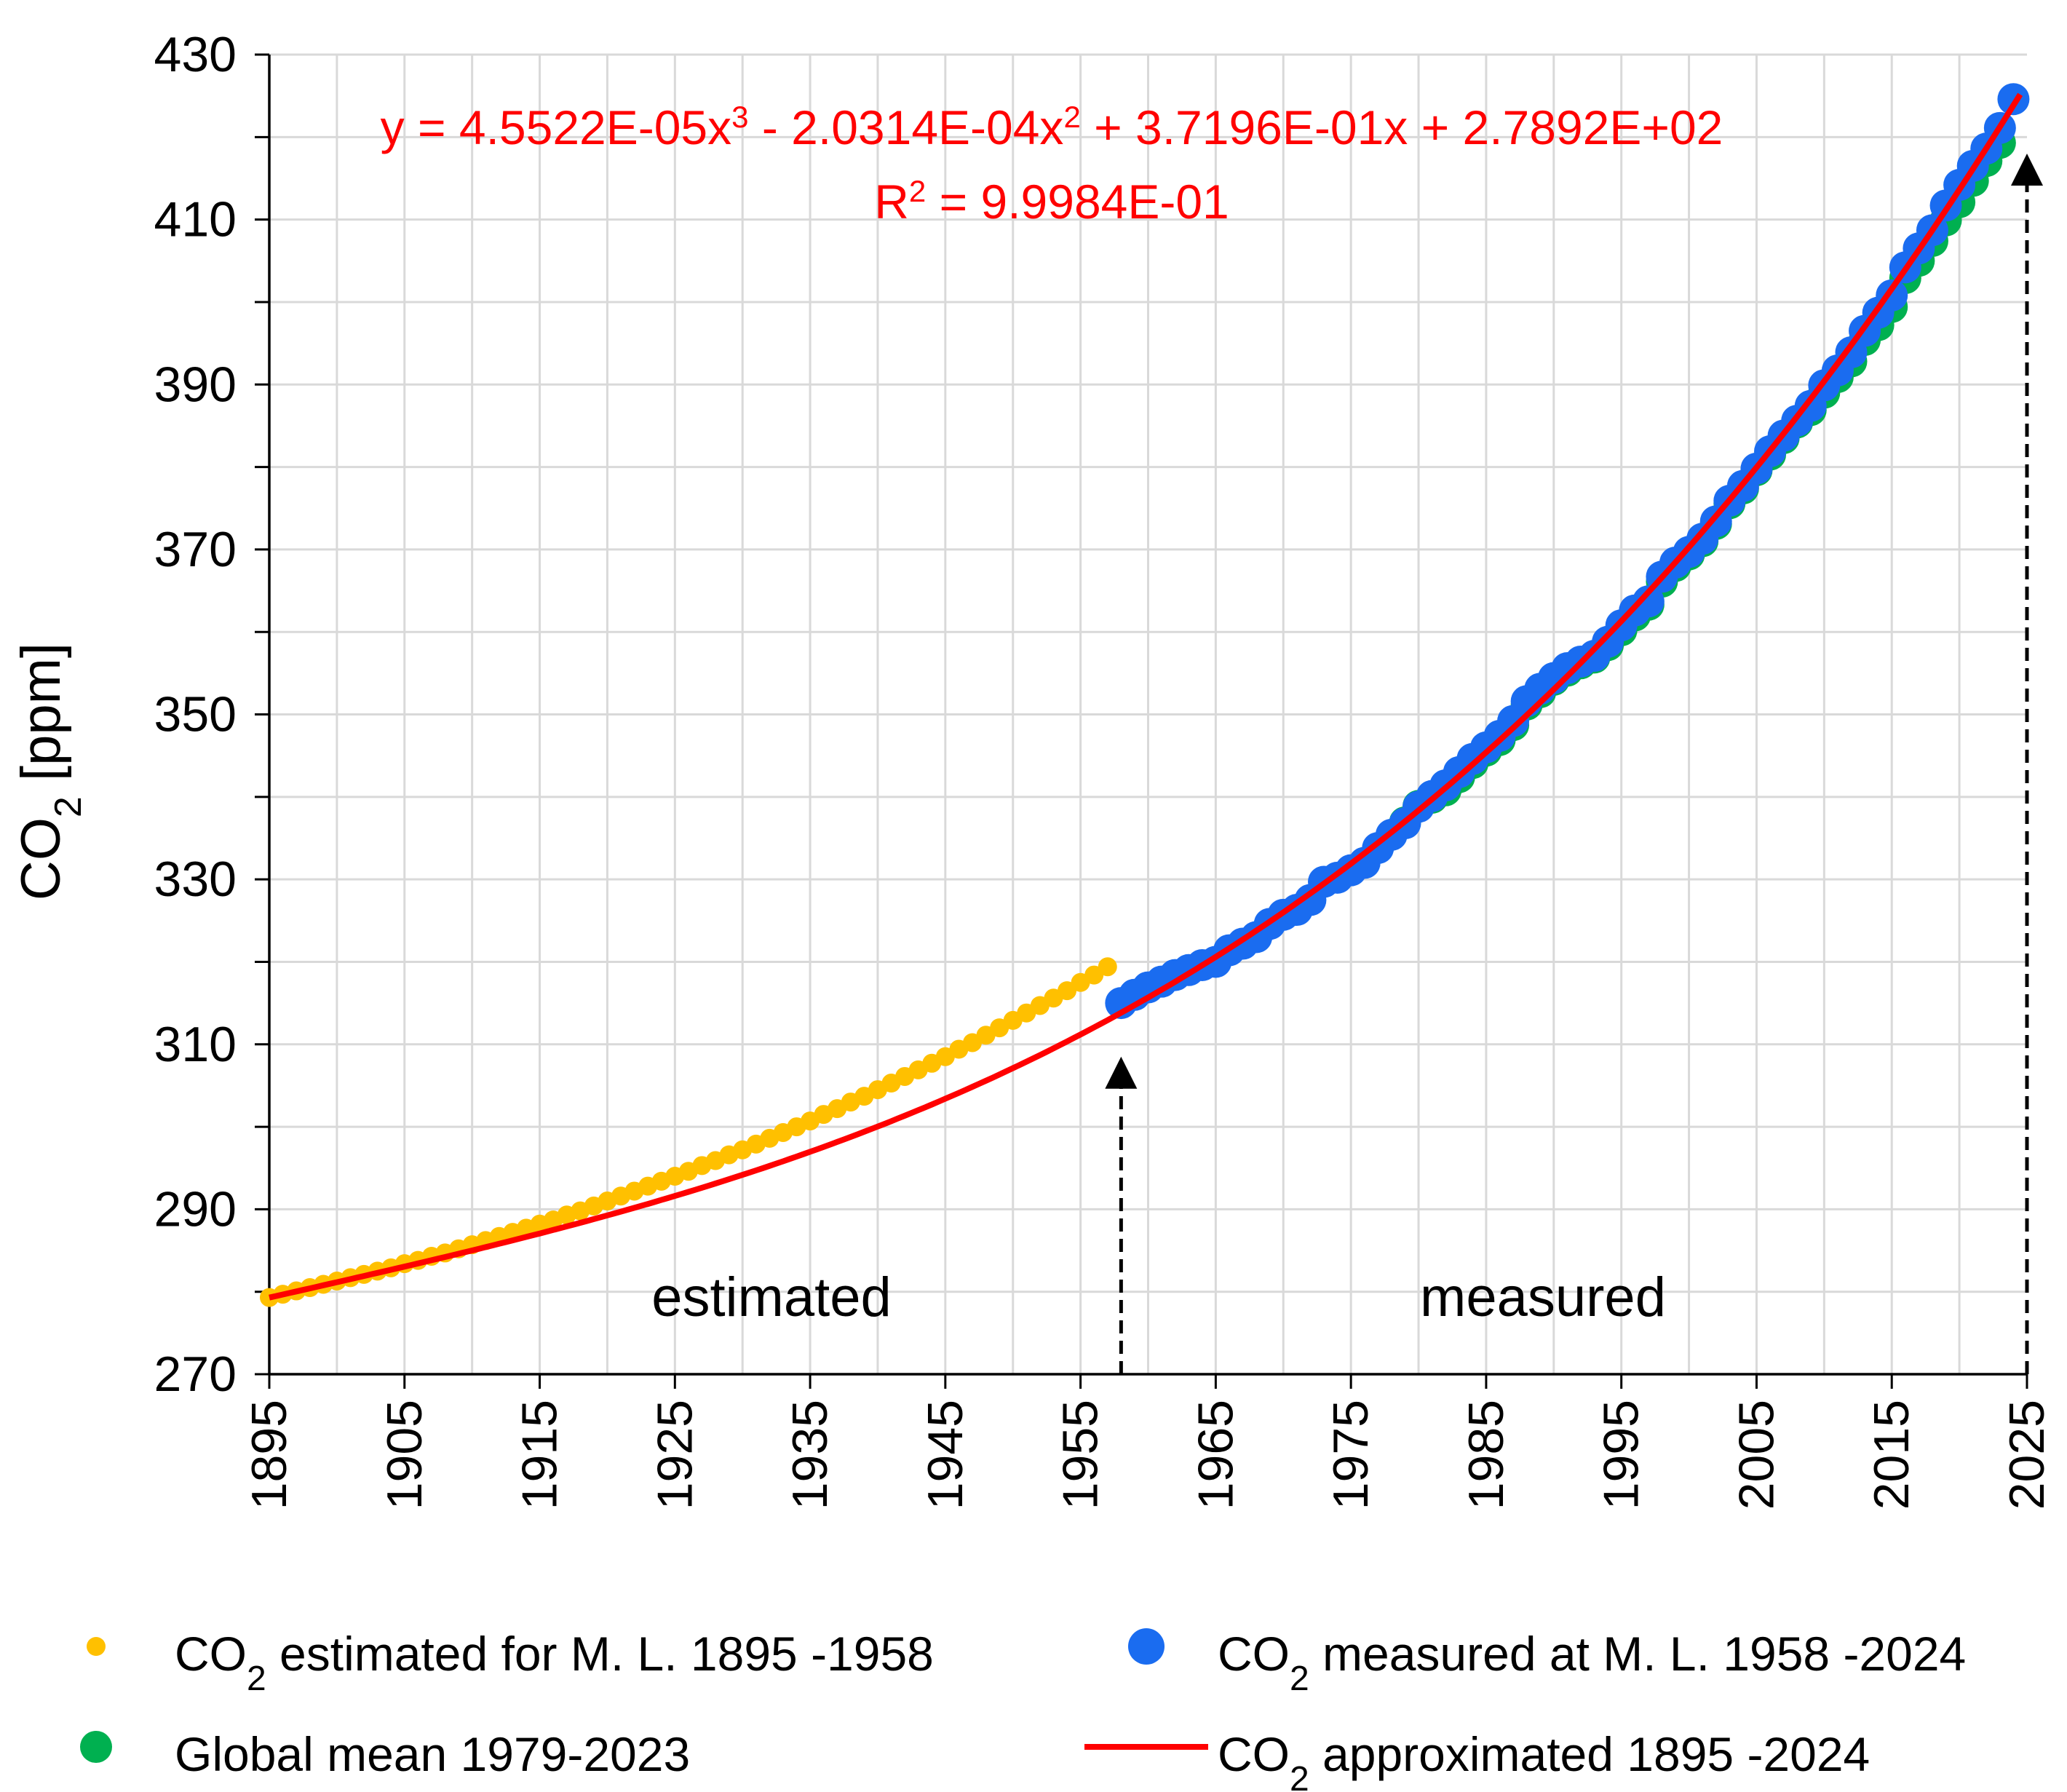  Describe the element at coordinates (810, 1455) in the screenshot. I see `x-tick-label: 1935` at that location.